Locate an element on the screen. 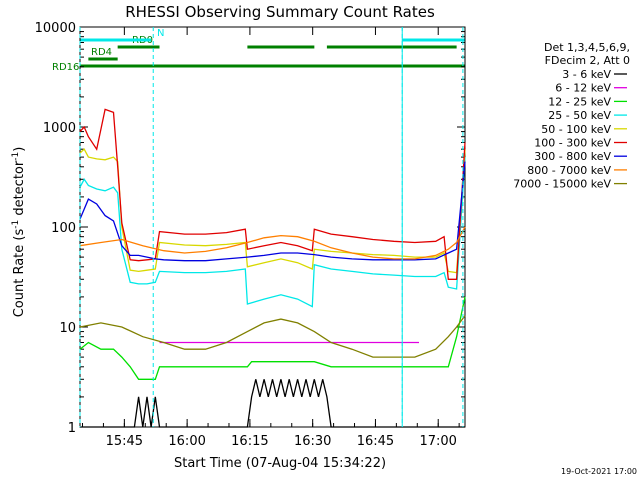 The image size is (640, 480). x-tick-label: 17:00 is located at coordinates (437, 441).